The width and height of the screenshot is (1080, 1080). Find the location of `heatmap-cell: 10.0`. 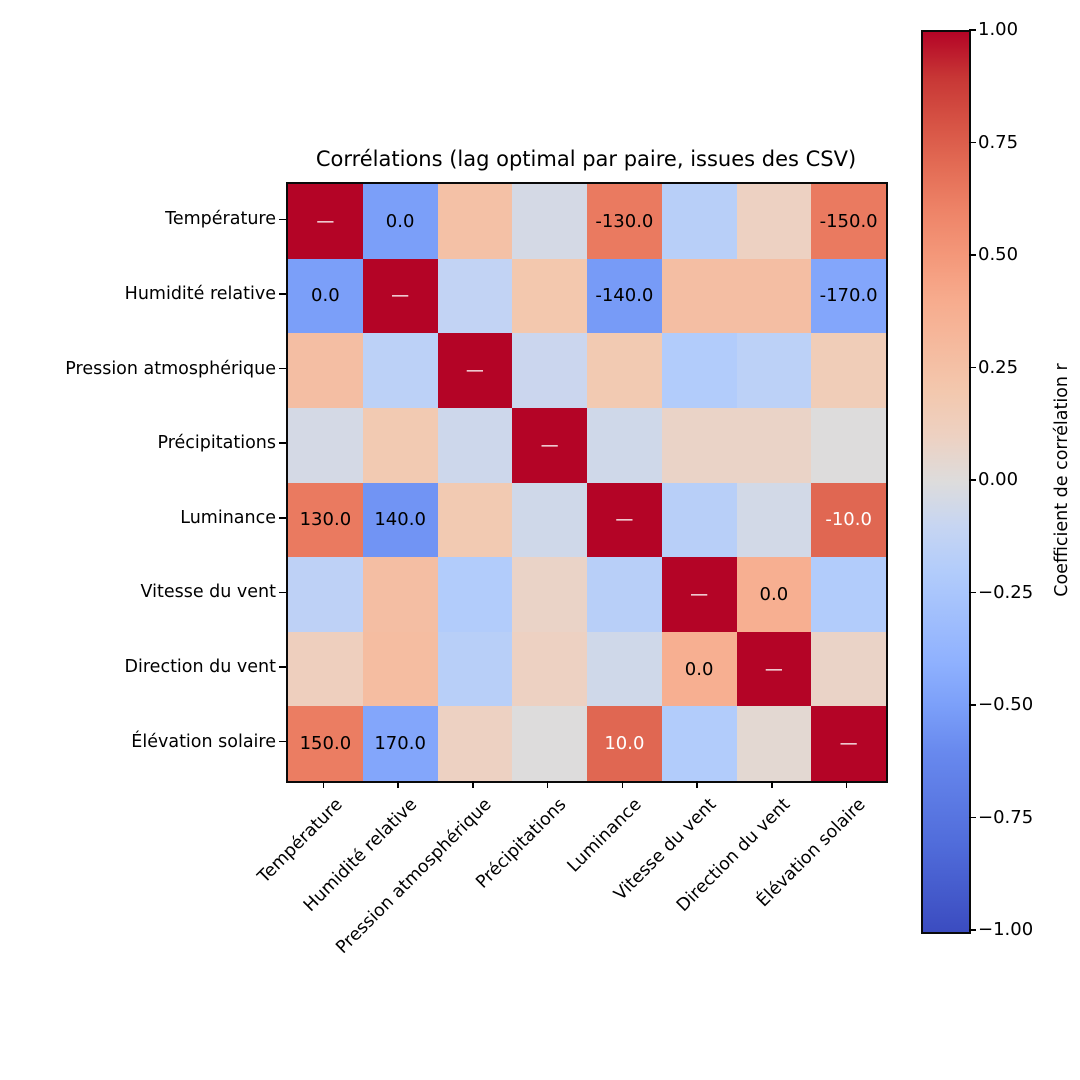

heatmap-cell: 10.0 is located at coordinates (624, 743).